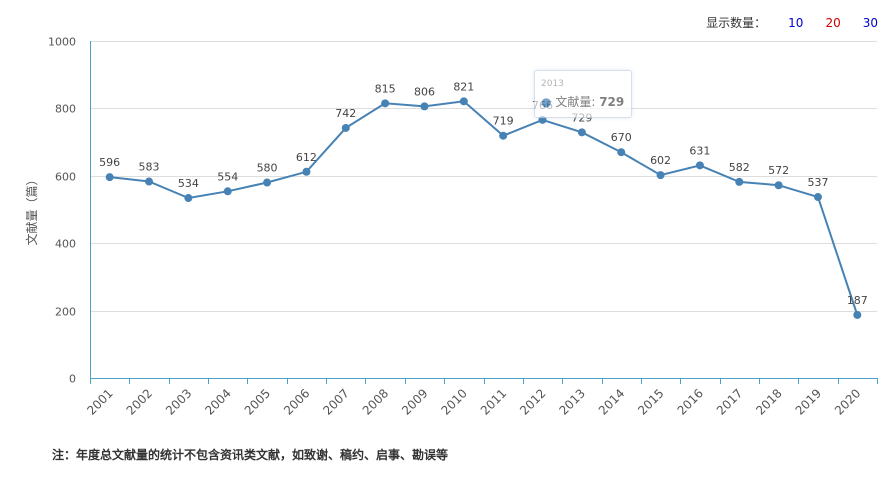 This screenshot has width=892, height=483. I want to click on data-label: 554, so click(227, 176).